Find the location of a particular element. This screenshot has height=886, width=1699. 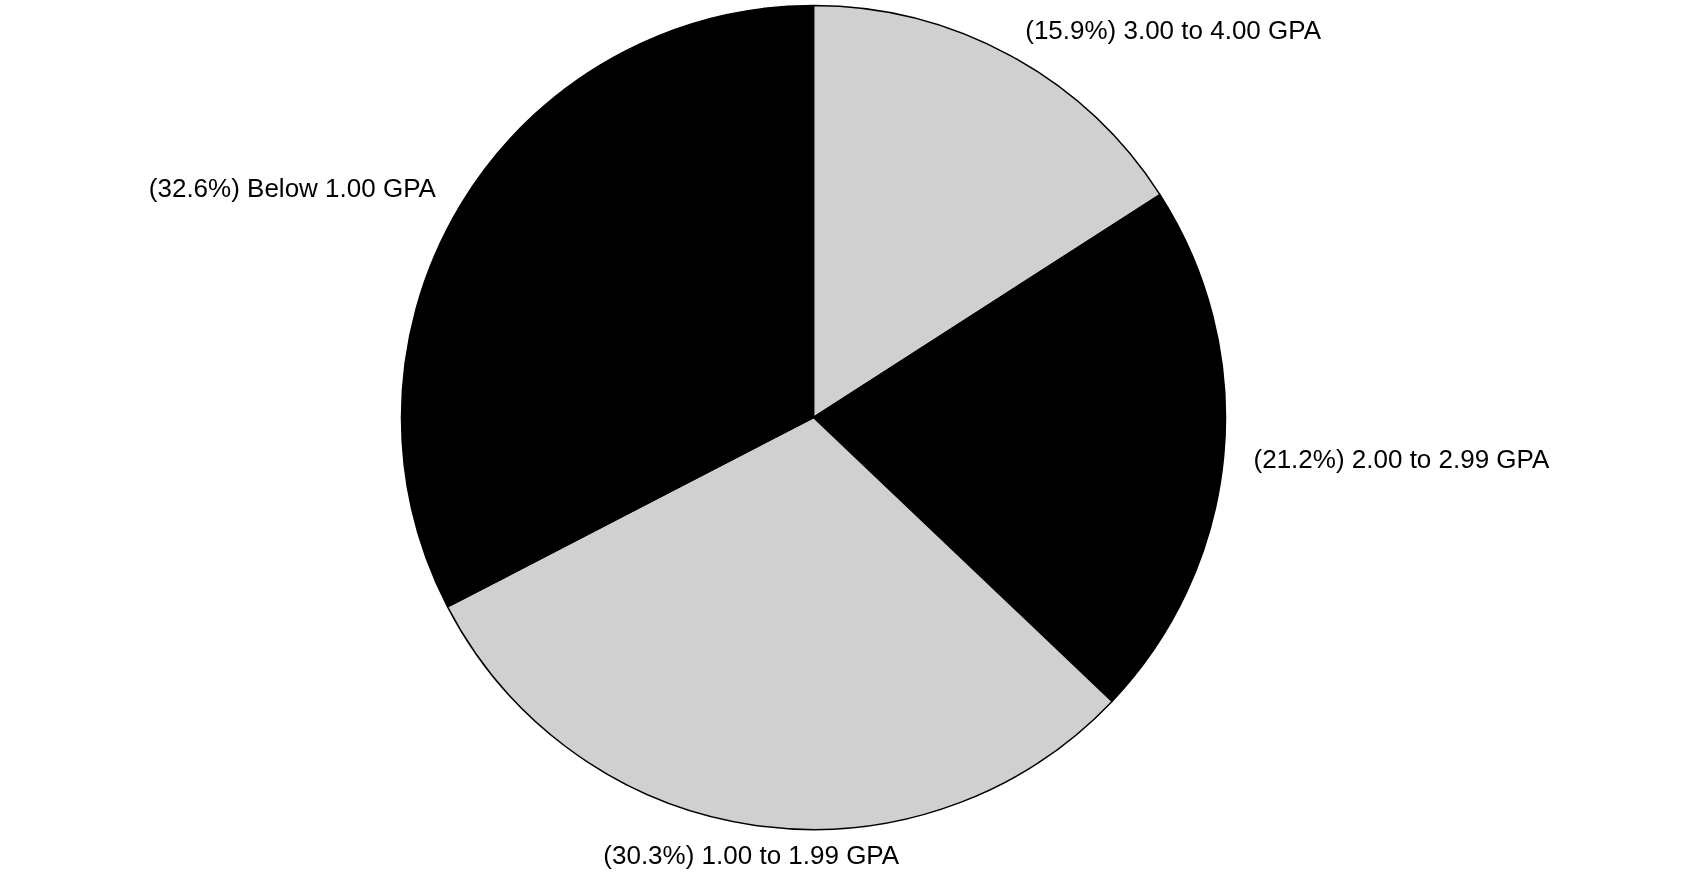

slice-label: (32.6%) Below 1.00 GPA is located at coordinates (292, 187).